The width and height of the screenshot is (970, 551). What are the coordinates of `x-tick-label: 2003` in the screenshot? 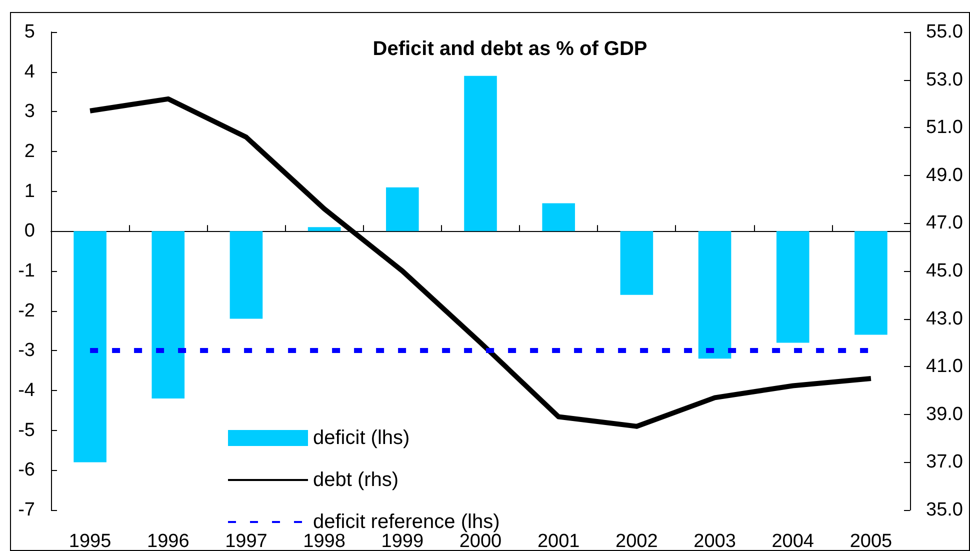 It's located at (715, 541).